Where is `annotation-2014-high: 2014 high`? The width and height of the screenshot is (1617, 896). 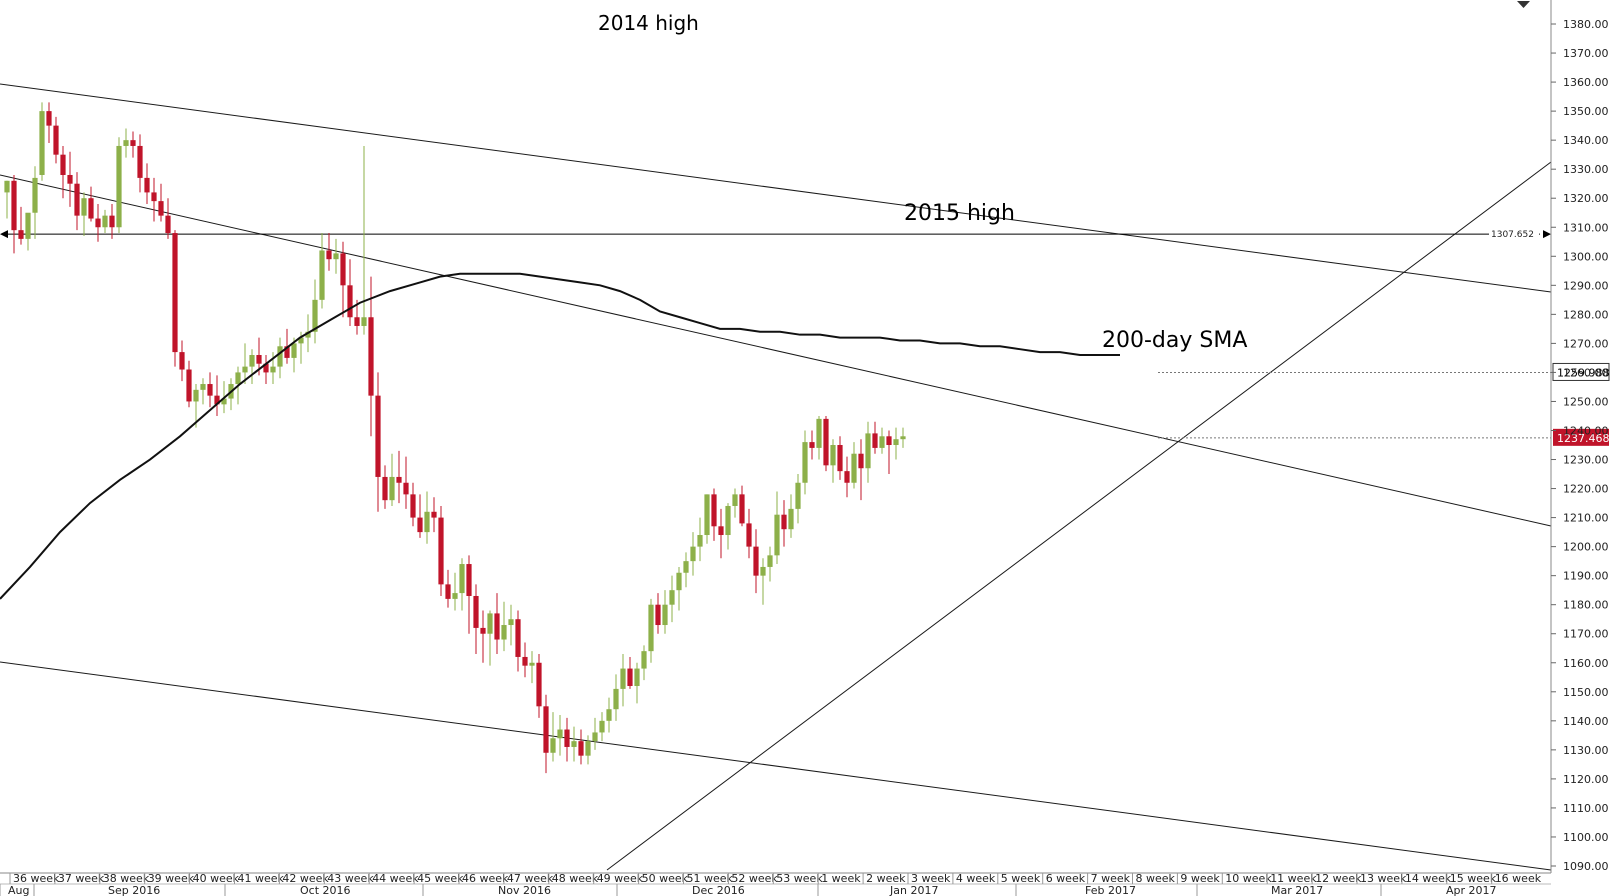 annotation-2014-high: 2014 high is located at coordinates (648, 23).